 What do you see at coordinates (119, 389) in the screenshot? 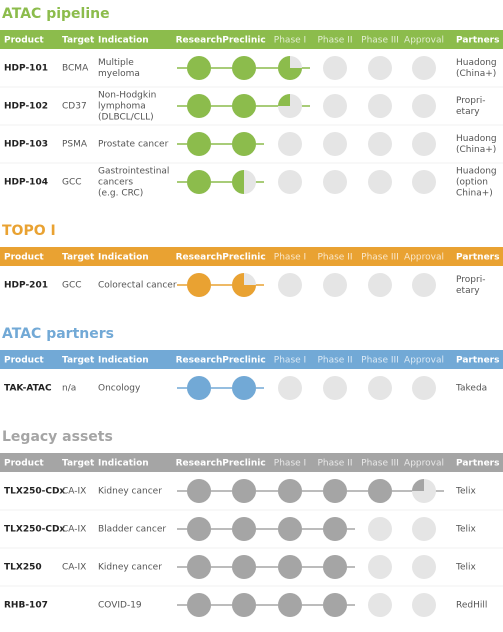
I see `indication: Oncology` at bounding box center [119, 389].